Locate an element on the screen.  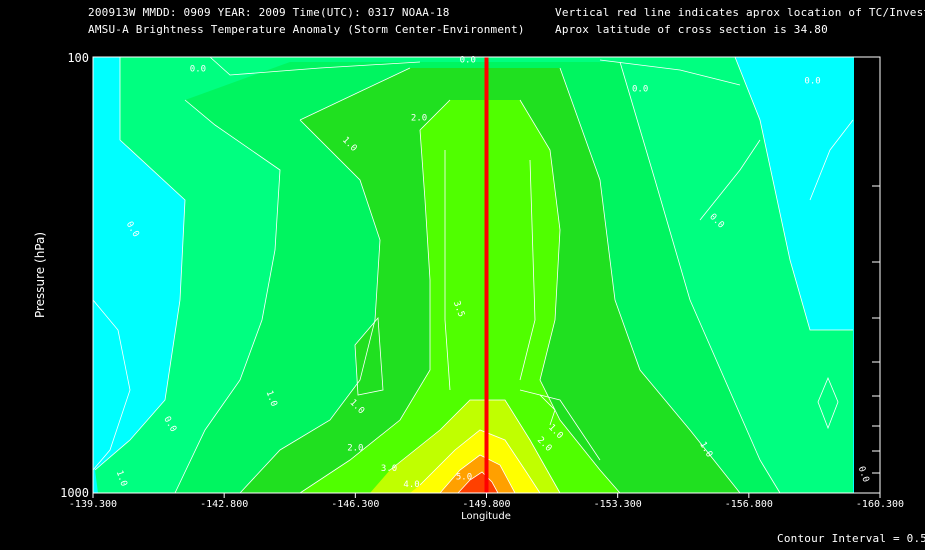
y-tick-label-1000: 1000 is located at coordinates (74, 493).